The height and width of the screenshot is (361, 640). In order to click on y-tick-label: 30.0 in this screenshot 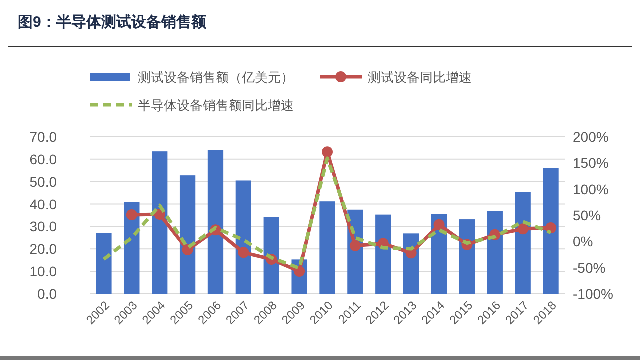, I will do `click(44, 226)`.